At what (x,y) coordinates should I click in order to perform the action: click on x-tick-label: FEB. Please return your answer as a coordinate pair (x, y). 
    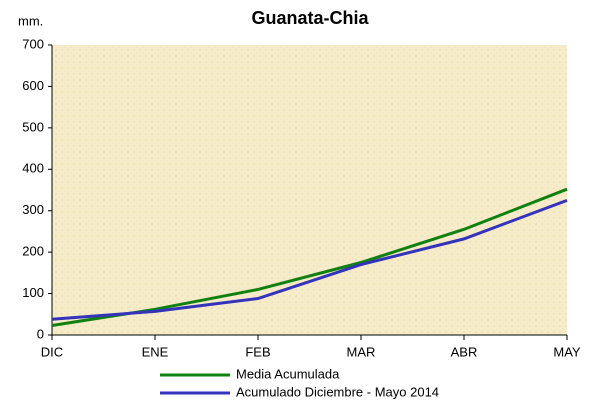
    Looking at the image, I should click on (257, 351).